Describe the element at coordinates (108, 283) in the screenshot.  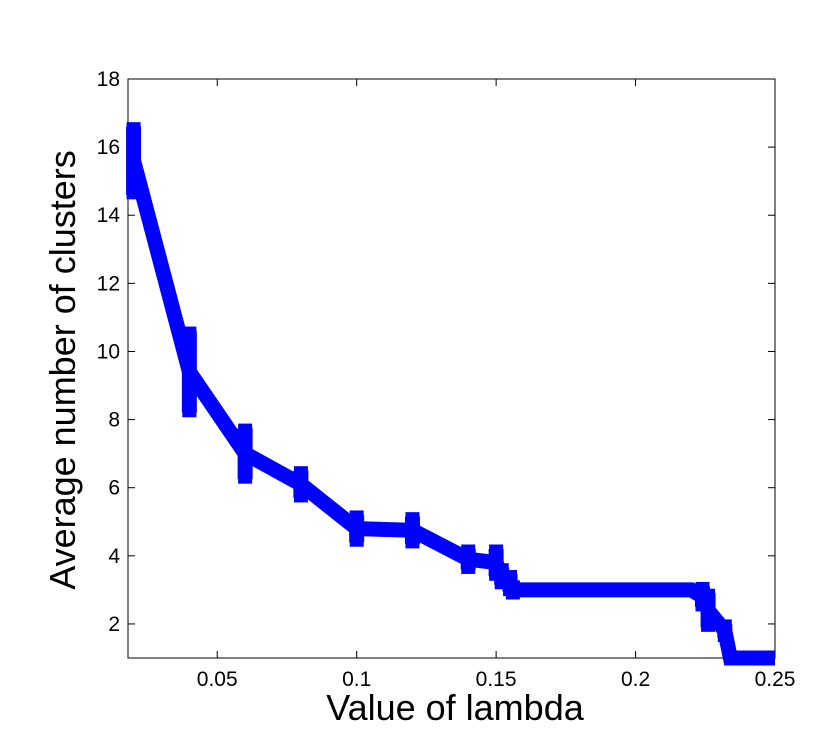
I see `y-tick-label: 12` at that location.